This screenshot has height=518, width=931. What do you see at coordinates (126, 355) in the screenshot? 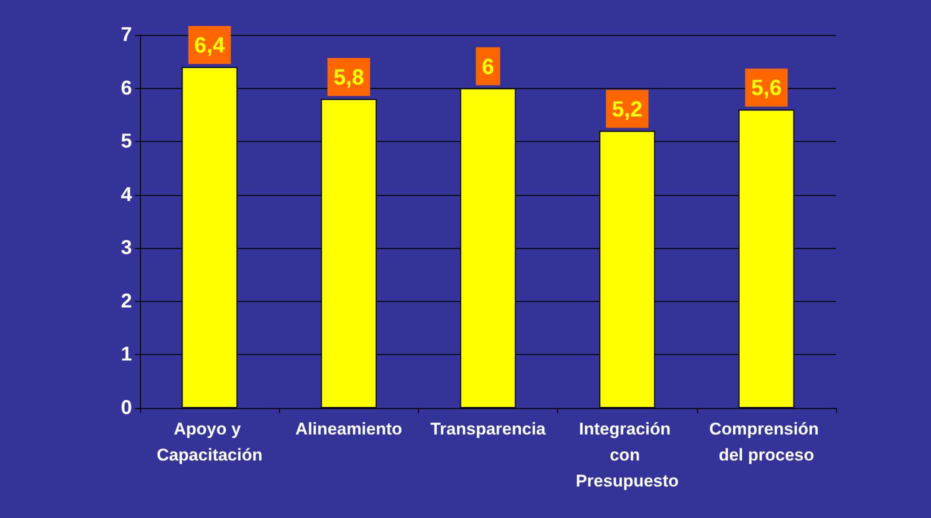
I see `y-tick-label: 1` at bounding box center [126, 355].